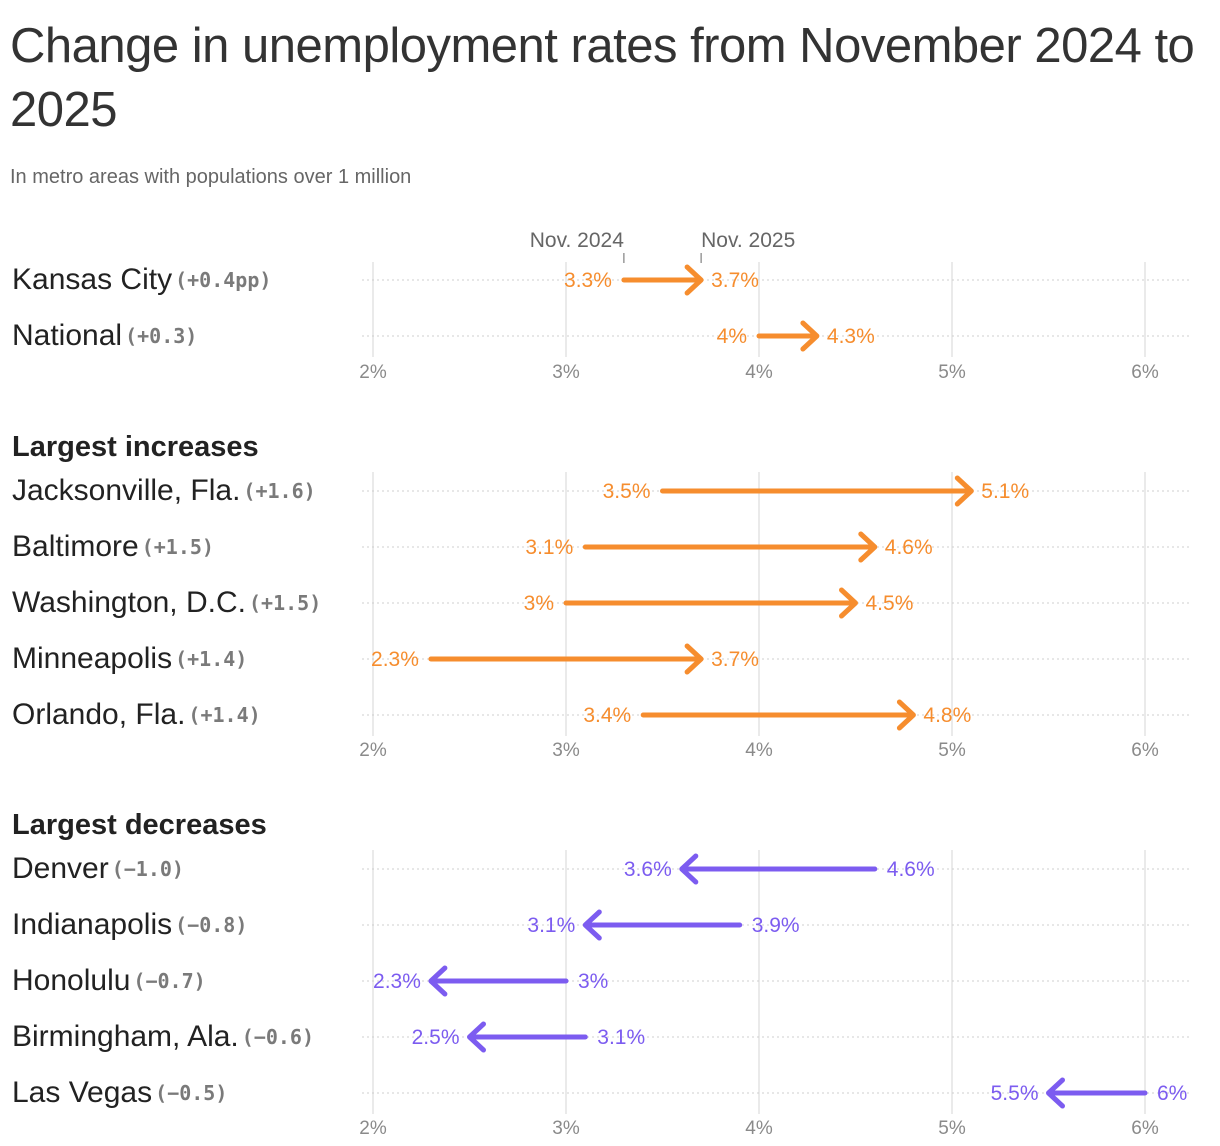 The height and width of the screenshot is (1146, 1220). Describe the element at coordinates (211, 925) in the screenshot. I see `row-delta: (−0.8)` at that location.